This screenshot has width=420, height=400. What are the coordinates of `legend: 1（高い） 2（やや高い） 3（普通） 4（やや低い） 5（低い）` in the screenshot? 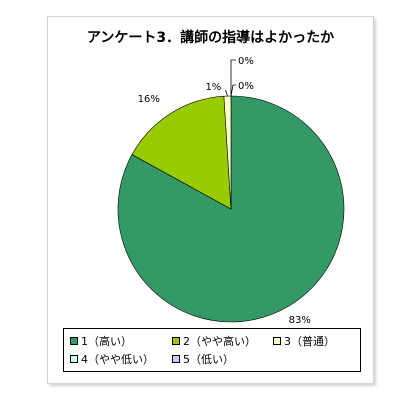 It's located at (212, 350).